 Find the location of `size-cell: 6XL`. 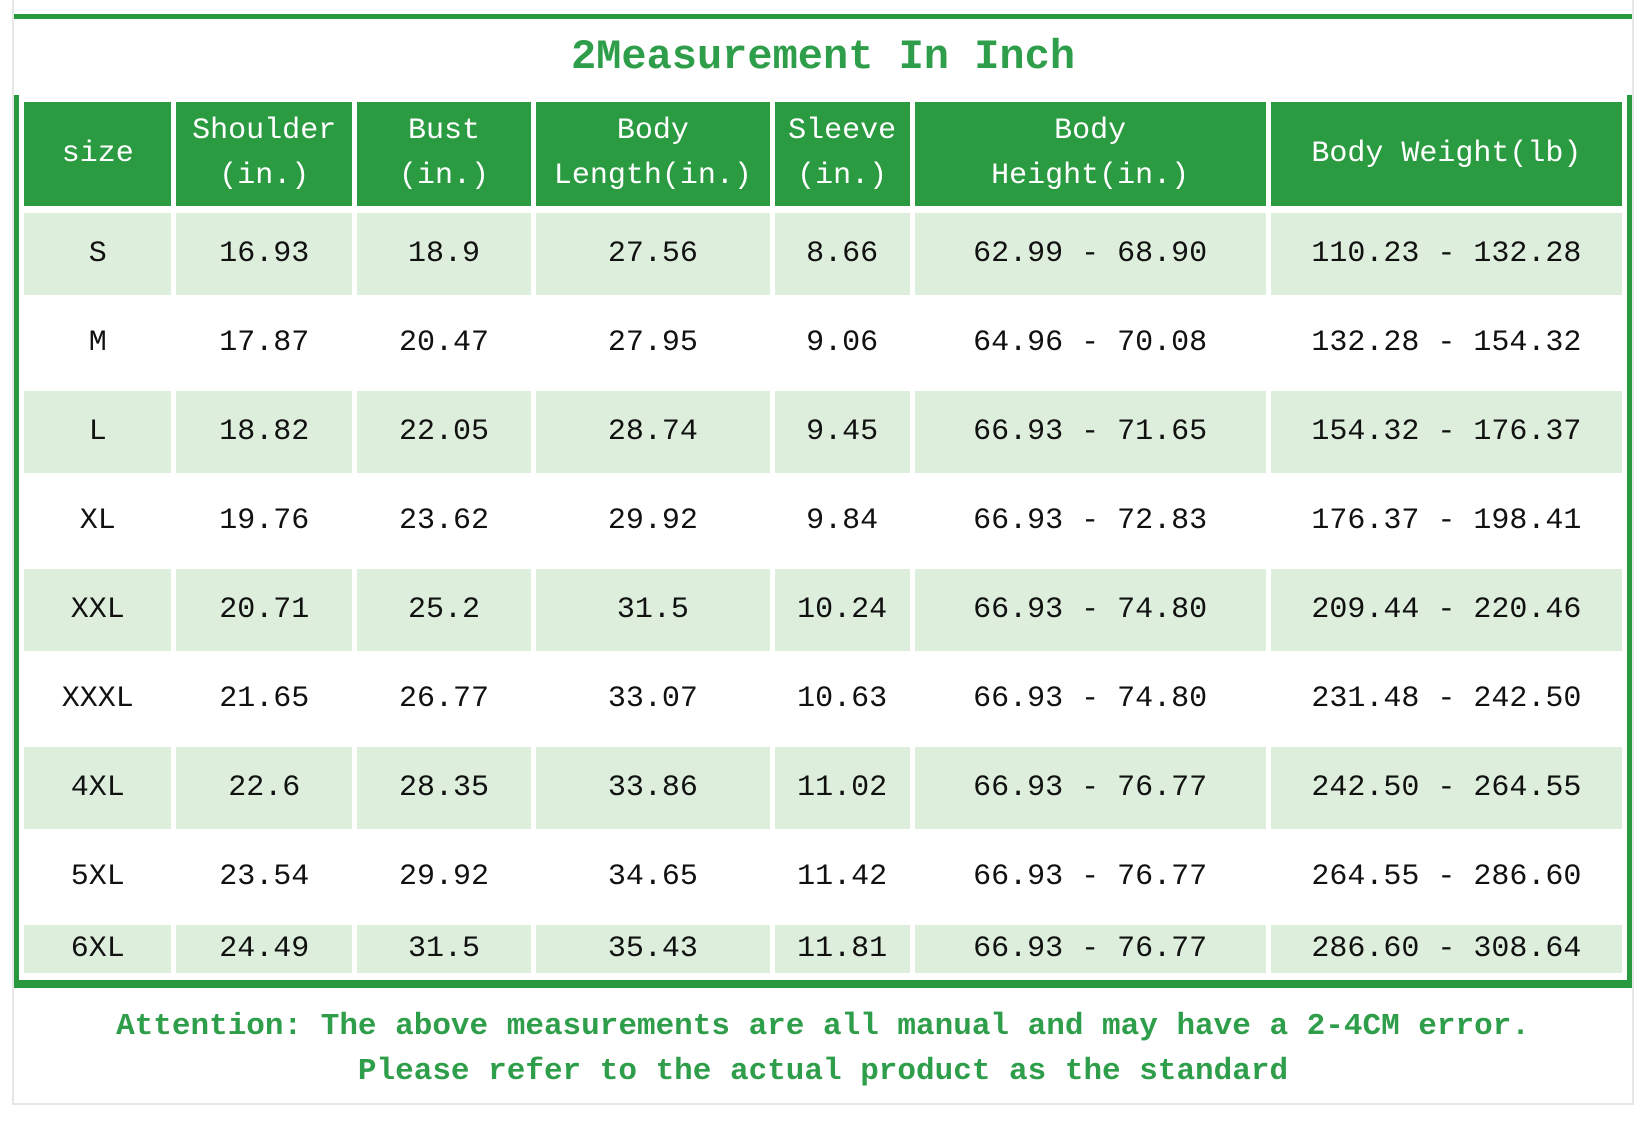

size-cell: 6XL is located at coordinates (98, 949).